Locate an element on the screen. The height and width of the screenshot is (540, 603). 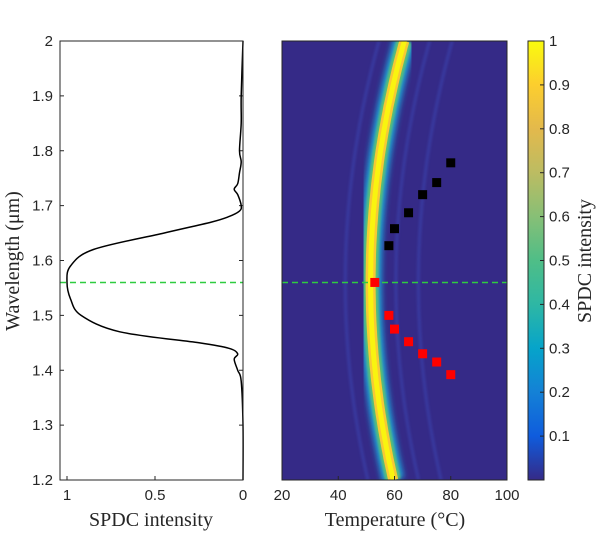
wavelength-tick-label: 1.3 is located at coordinates (42, 425).